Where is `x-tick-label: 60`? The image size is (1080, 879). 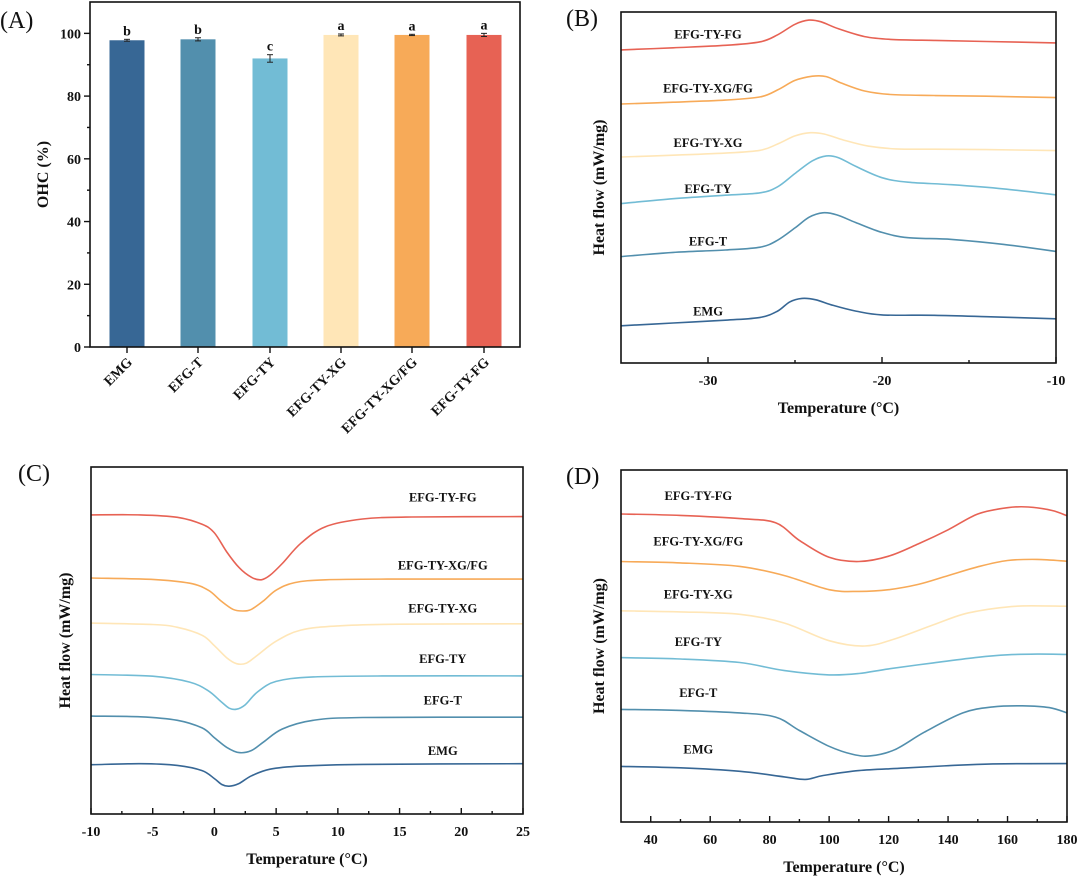
x-tick-label: 60 is located at coordinates (710, 840).